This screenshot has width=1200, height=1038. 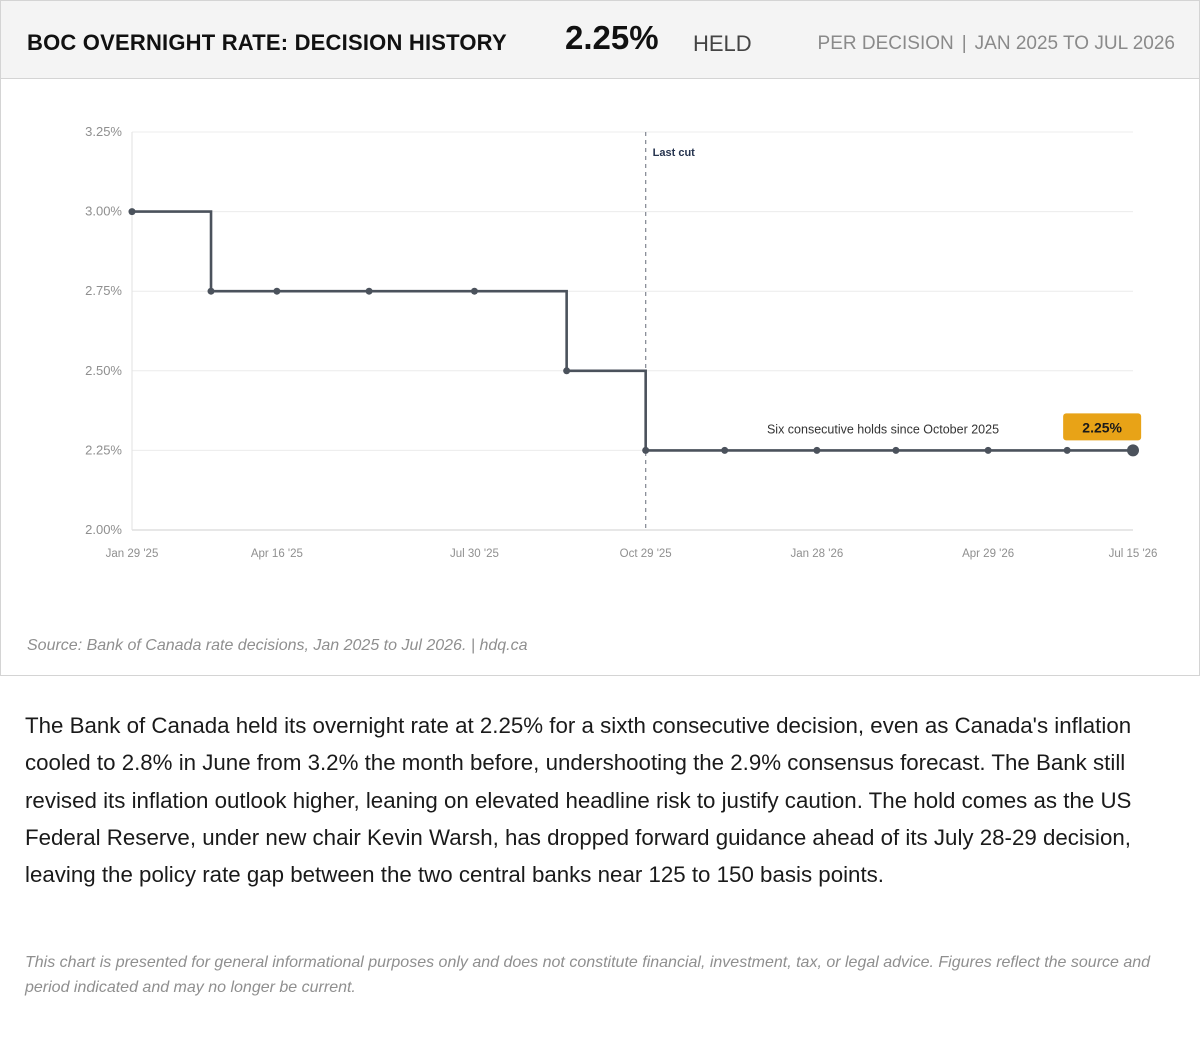 I want to click on chart-title: BOC OVERNIGHT RATE: DECISION HISTORY, so click(x=267, y=42).